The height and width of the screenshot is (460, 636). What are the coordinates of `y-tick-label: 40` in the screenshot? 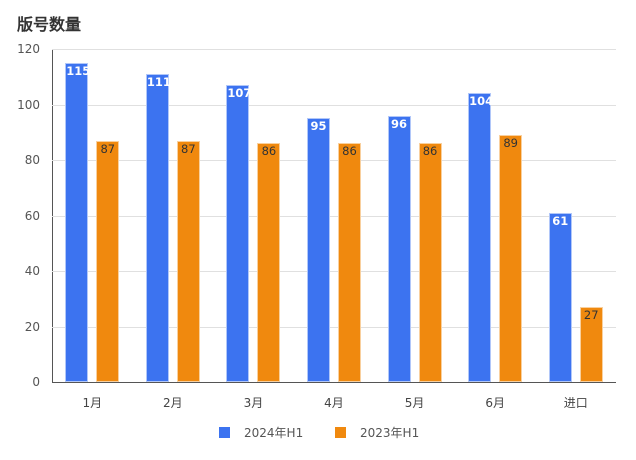 It's located at (32, 271).